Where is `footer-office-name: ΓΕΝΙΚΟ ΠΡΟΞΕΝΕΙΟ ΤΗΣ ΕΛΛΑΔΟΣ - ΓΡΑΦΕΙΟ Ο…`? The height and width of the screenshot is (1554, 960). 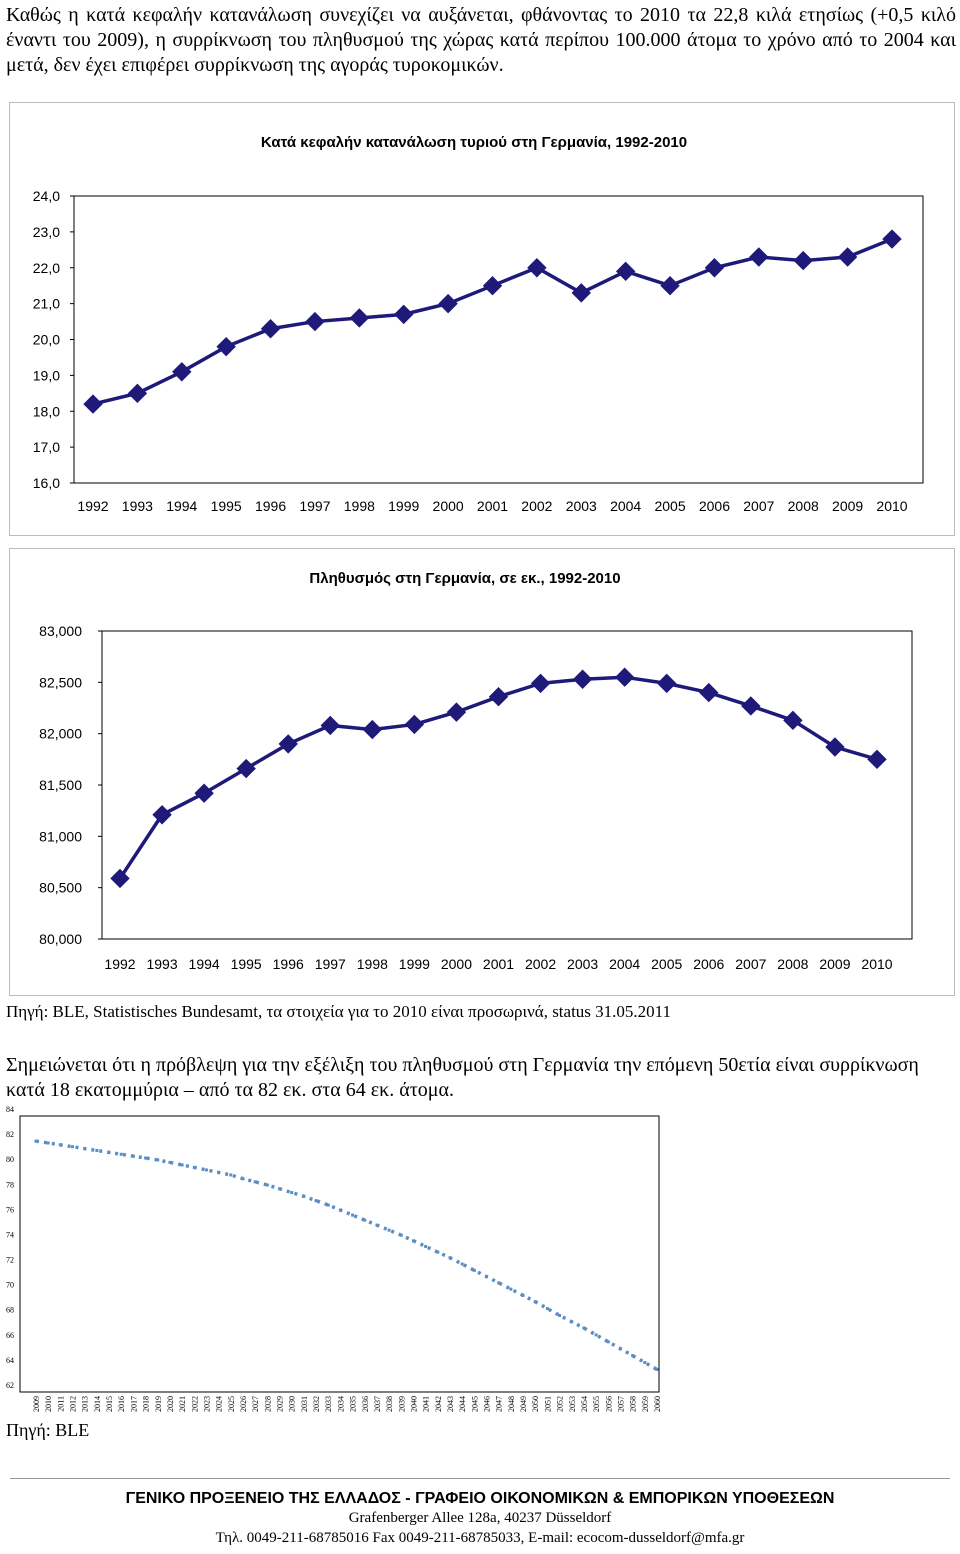 footer-office-name: ΓΕΝΙΚΟ ΠΡΟΞΕΝΕΙΟ ΤΗΣ ΕΛΛΑΔΟΣ - ΓΡΑΦΕΙΟ Ο… is located at coordinates (480, 1498).